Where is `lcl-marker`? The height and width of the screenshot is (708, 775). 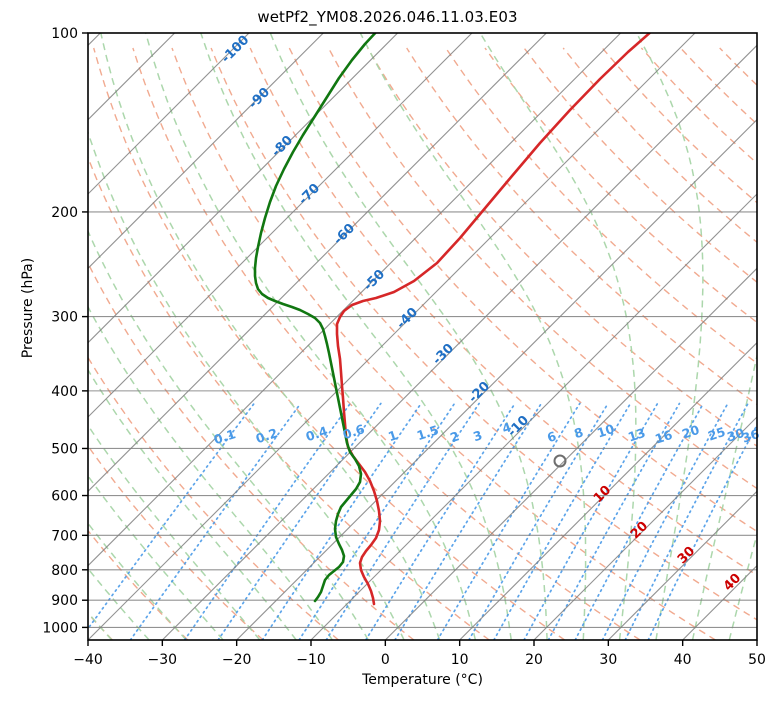
lcl-marker is located at coordinates (560, 461).